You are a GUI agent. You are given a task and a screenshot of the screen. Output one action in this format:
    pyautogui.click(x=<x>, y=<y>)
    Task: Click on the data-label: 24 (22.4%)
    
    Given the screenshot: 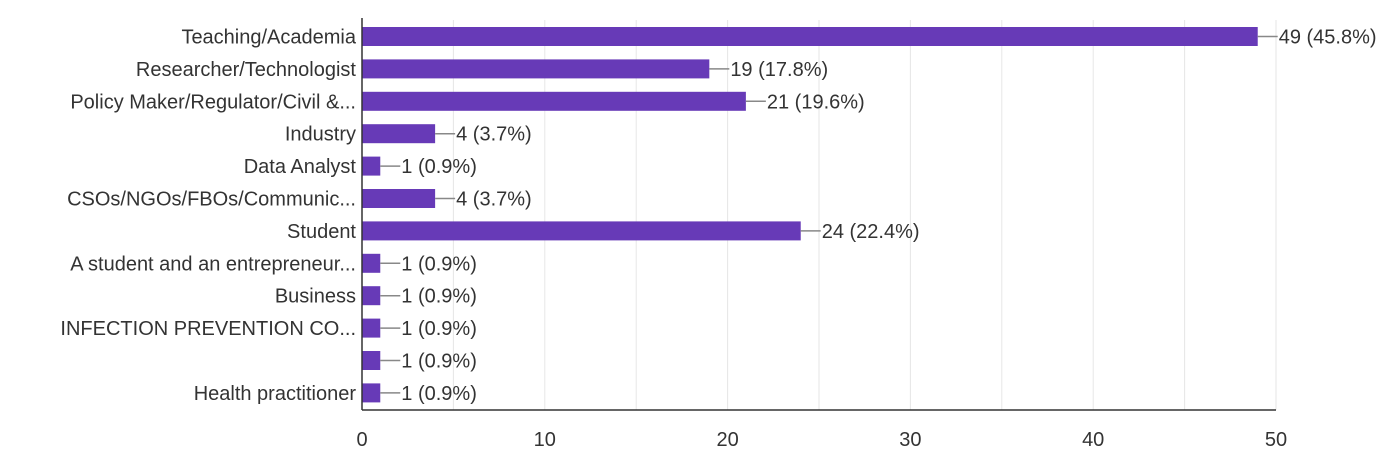 What is the action you would take?
    pyautogui.click(x=871, y=232)
    